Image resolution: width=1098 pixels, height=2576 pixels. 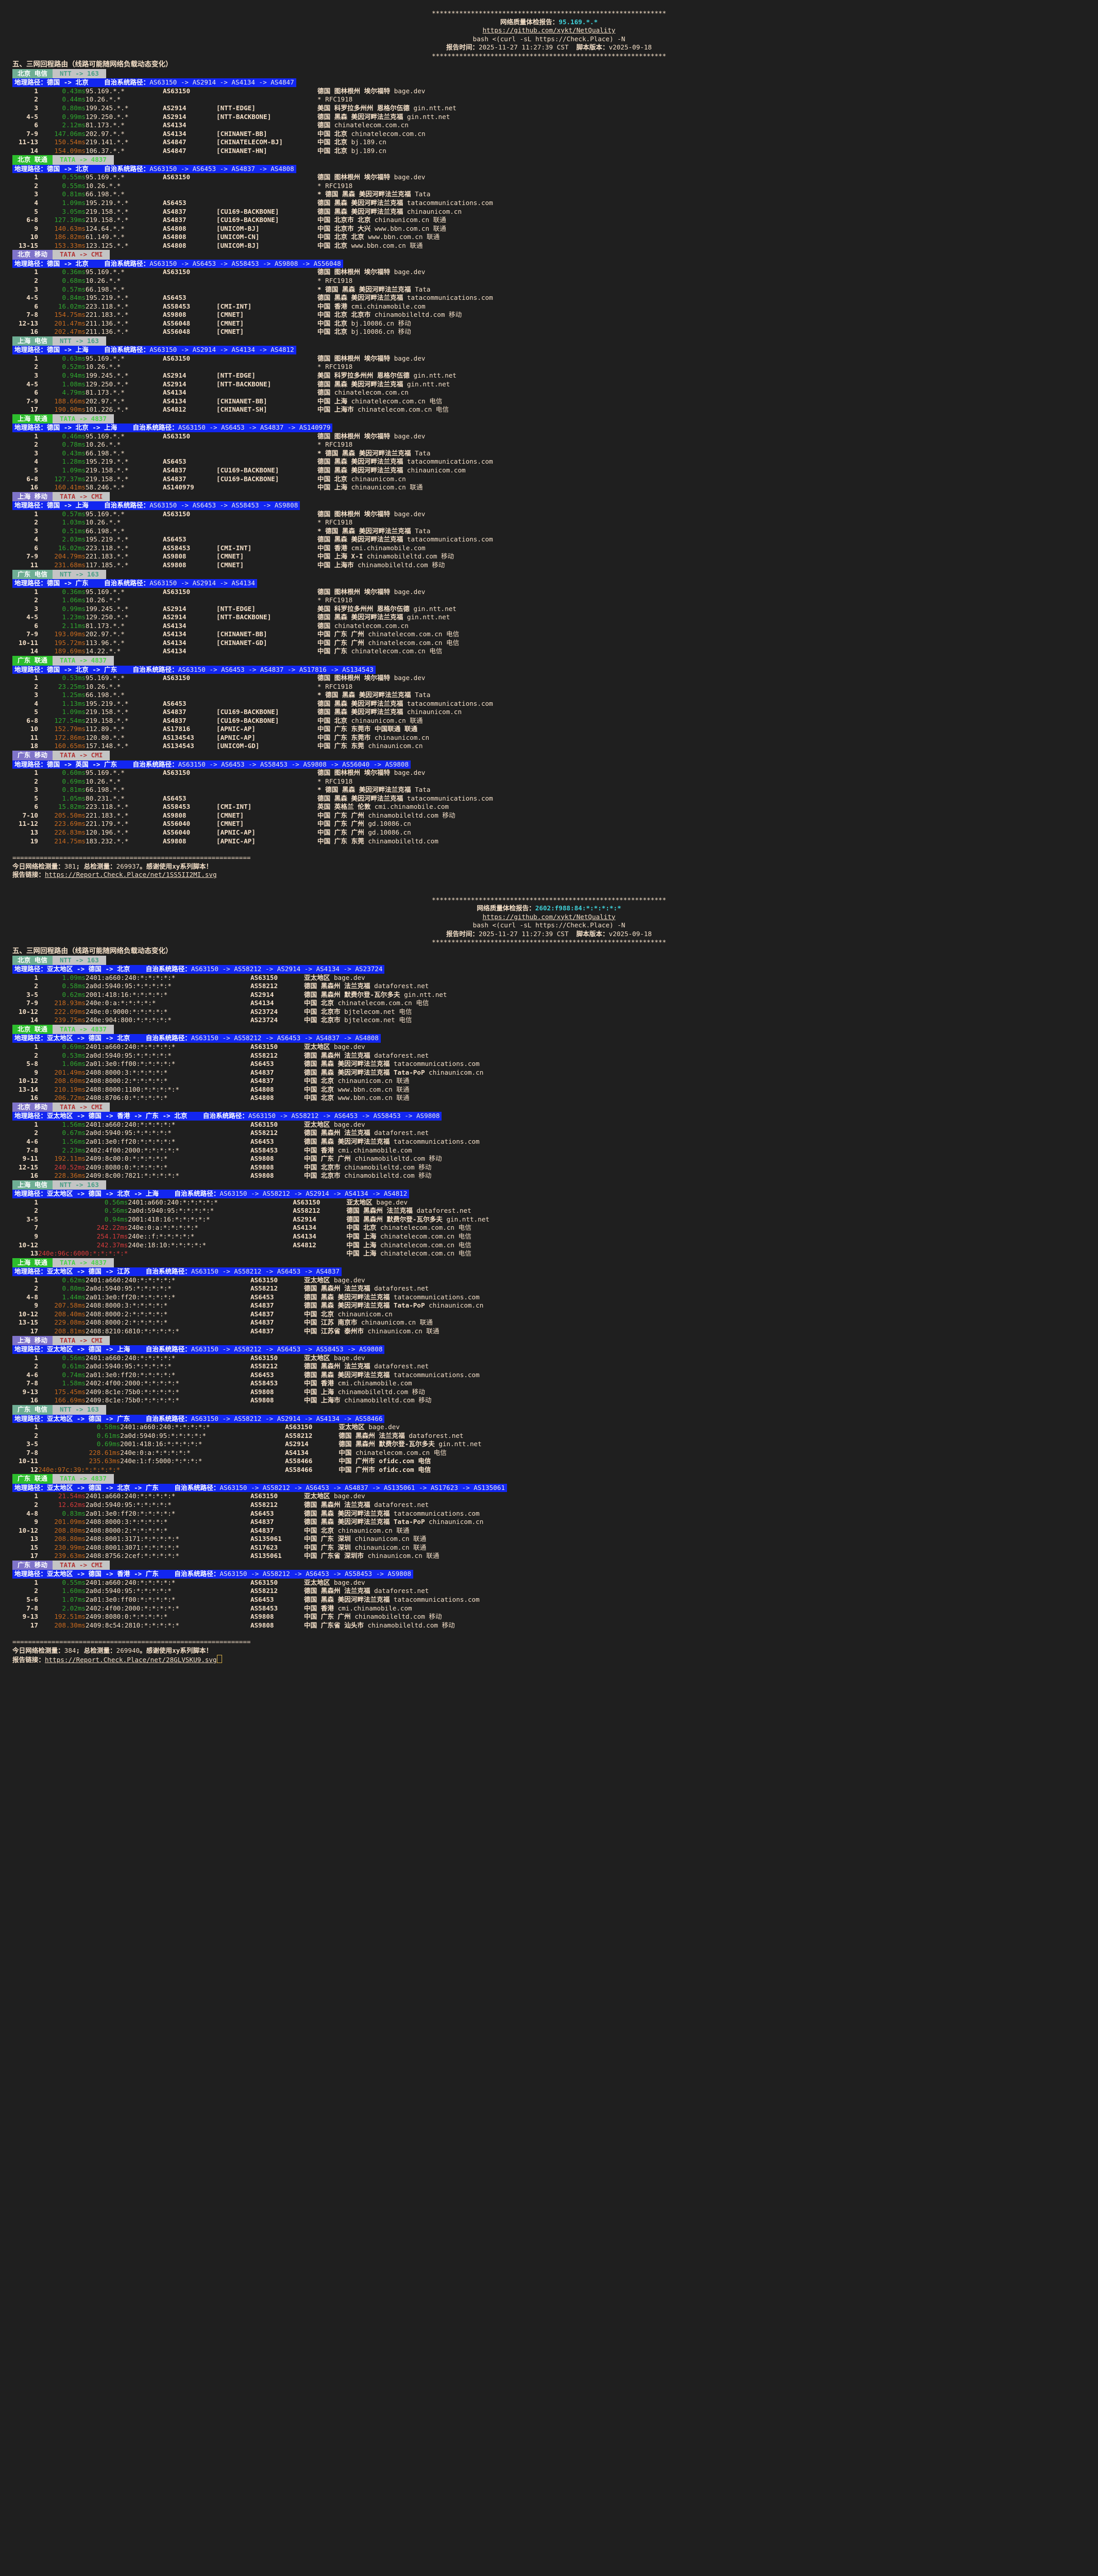 I want to click on hop-asn: AS58212, so click(x=299, y=1435).